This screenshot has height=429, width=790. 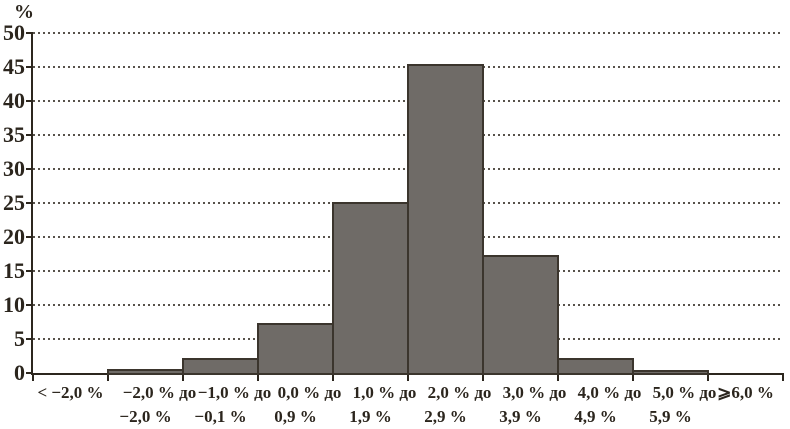 I want to click on x-category-label: 5,0 % до 5,9 %, so click(x=671, y=405).